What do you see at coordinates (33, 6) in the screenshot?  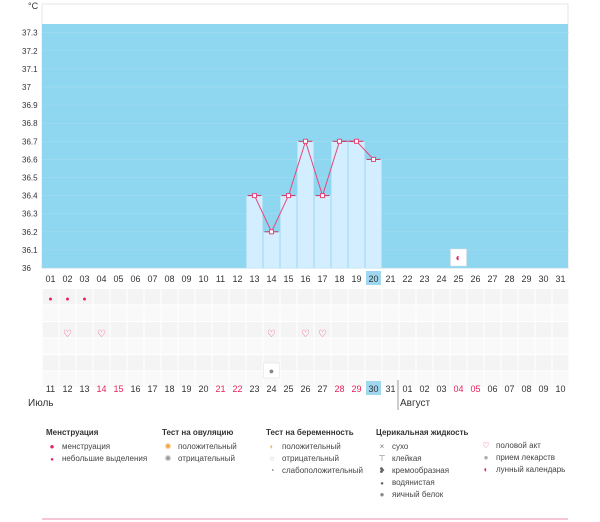 I see `unit-label: °C` at bounding box center [33, 6].